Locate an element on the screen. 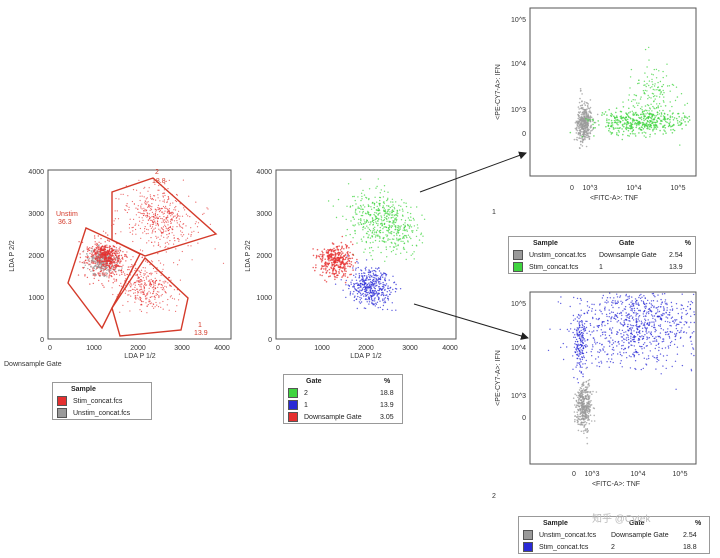 The width and height of the screenshot is (720, 558). gate-2-polygon is located at coordinates (164, 217).